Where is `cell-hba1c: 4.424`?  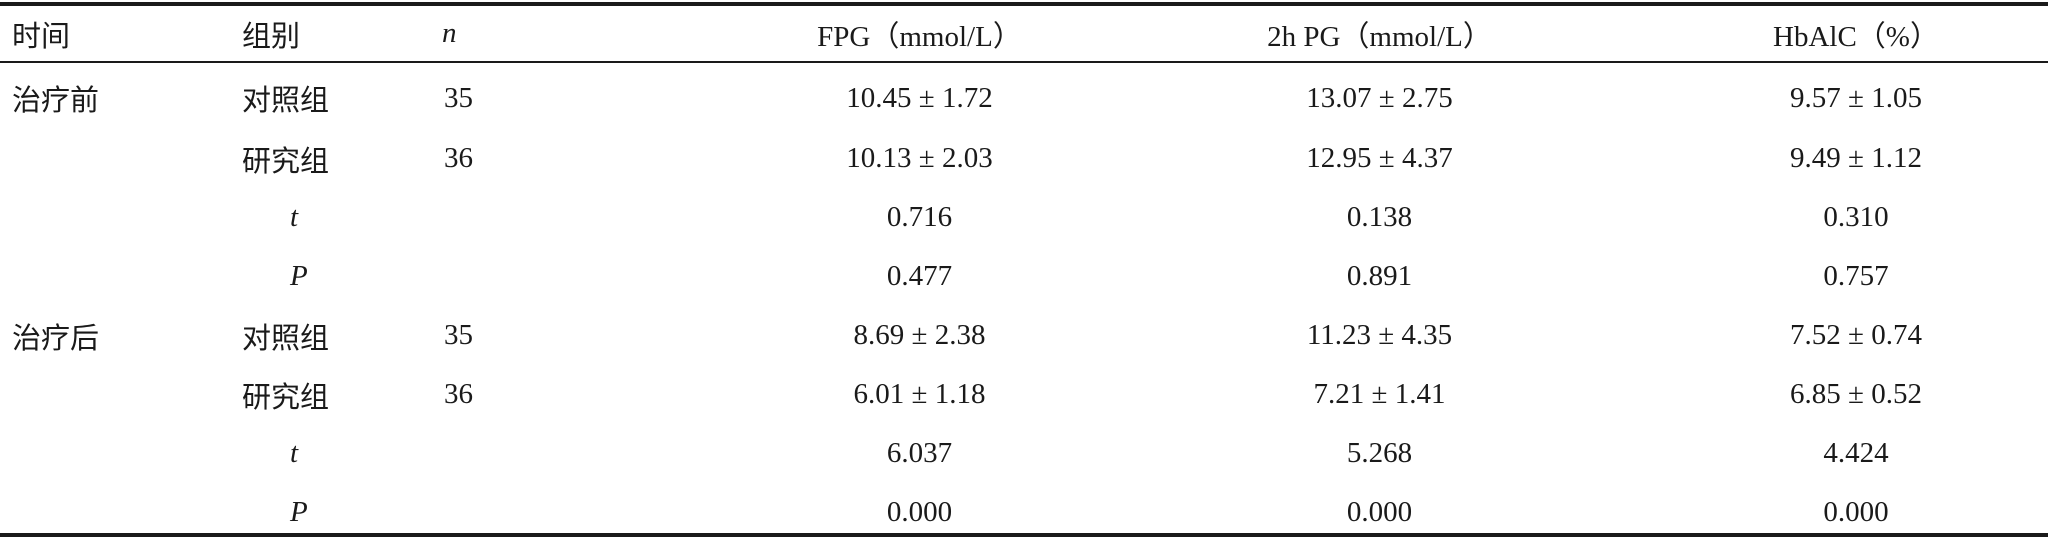 cell-hba1c: 4.424 is located at coordinates (1856, 453).